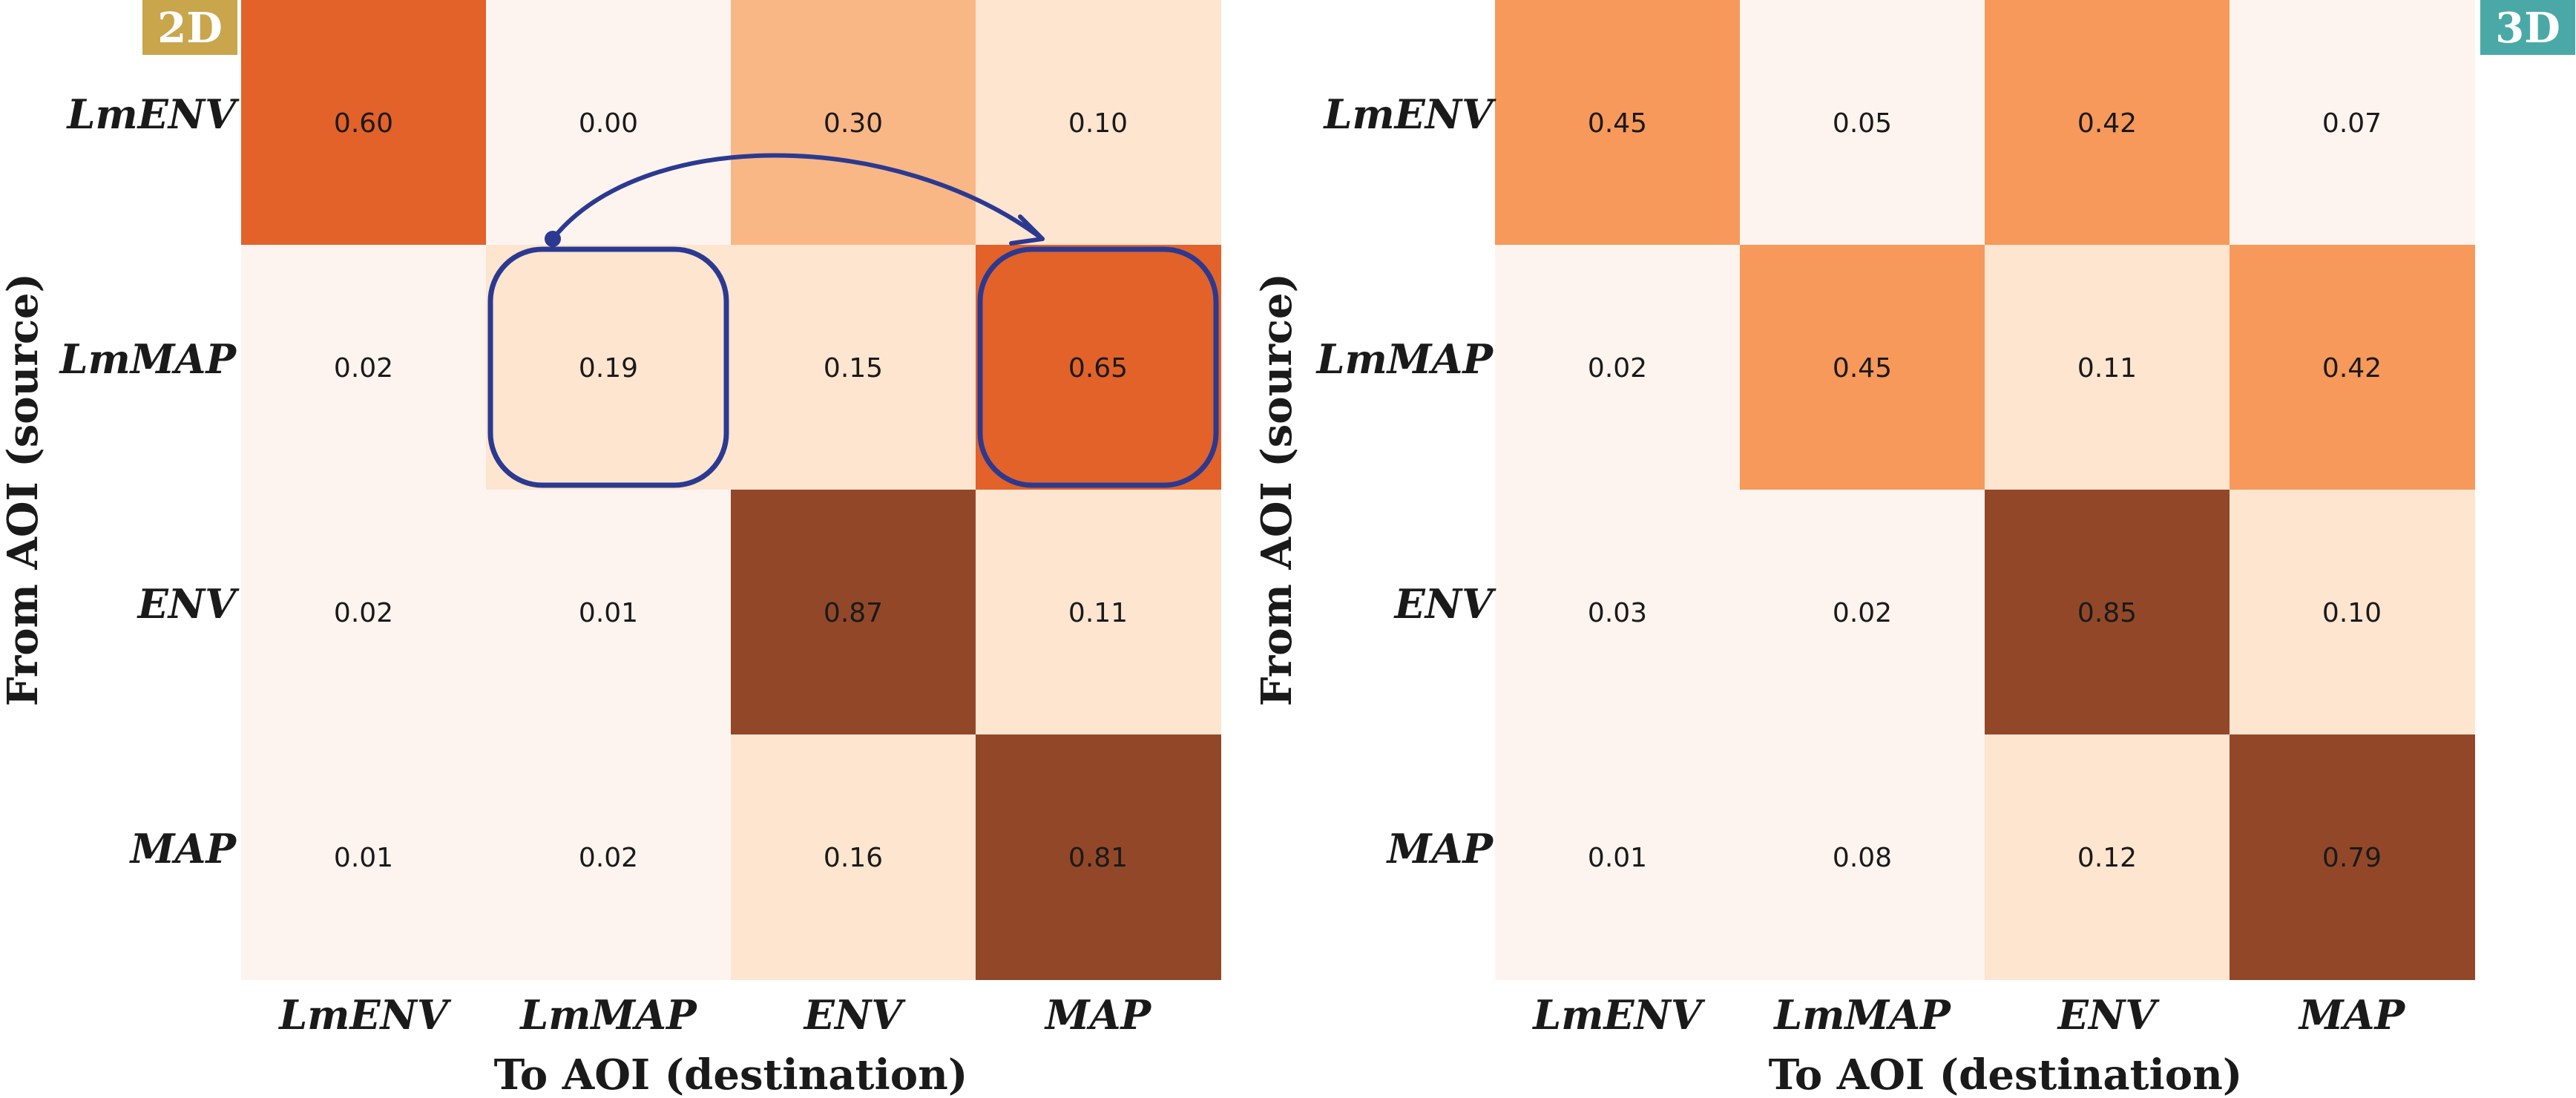 The height and width of the screenshot is (1098, 2576). I want to click on arrow-head, so click(1027, 230).